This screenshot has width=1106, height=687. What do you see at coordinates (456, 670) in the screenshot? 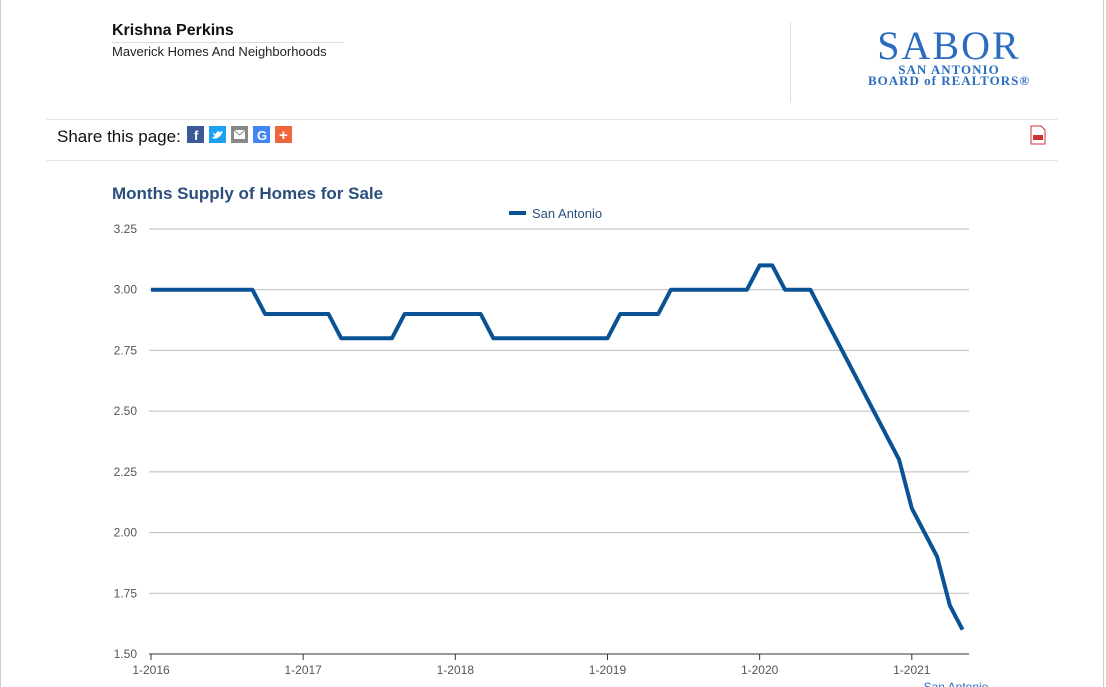
I see `x-tick-label: 1-2018` at bounding box center [456, 670].